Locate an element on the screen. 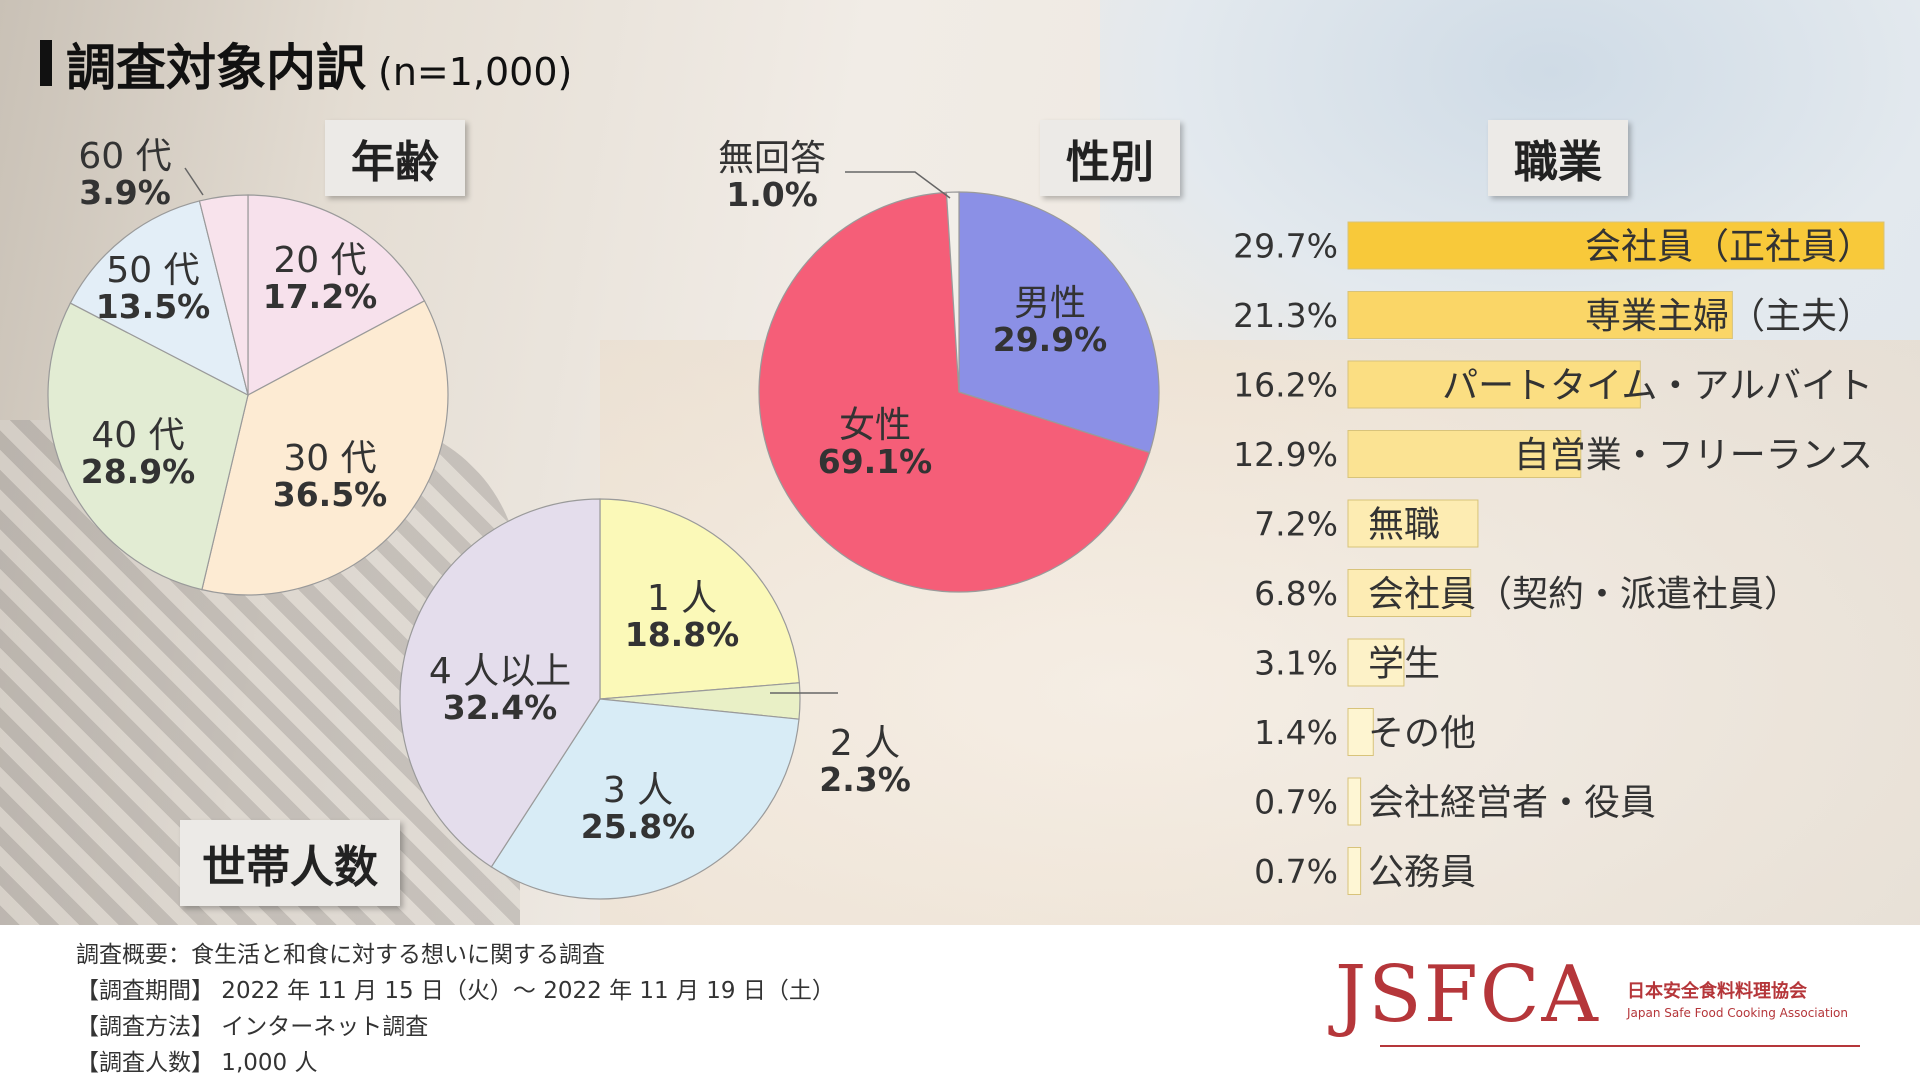 The height and width of the screenshot is (1080, 1920). occupation-value-10: 0.7% is located at coordinates (1296, 871).